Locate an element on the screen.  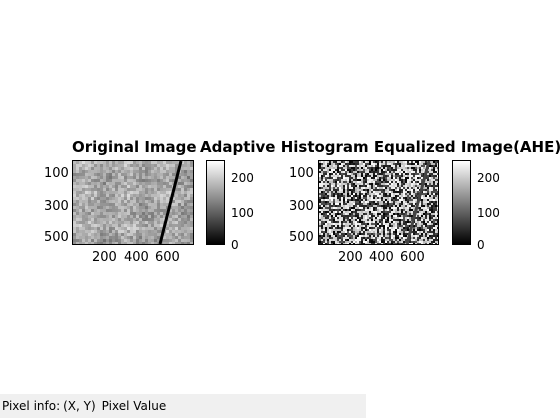
original-image is located at coordinates (133, 202).